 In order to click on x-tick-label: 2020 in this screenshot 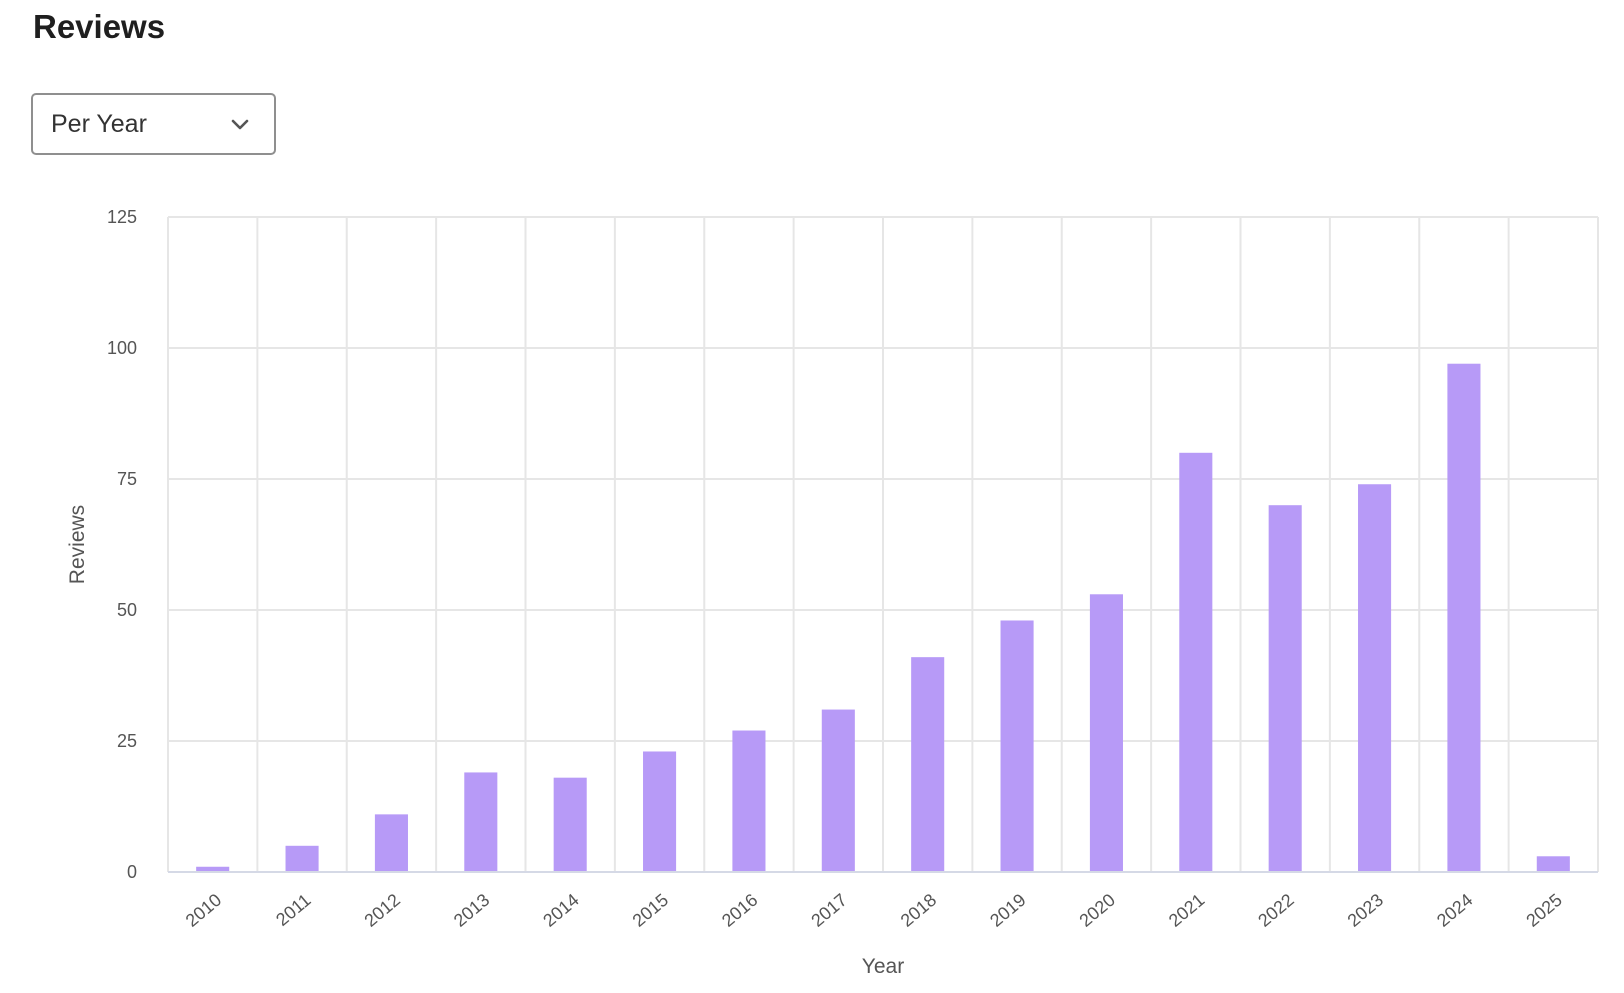, I will do `click(1097, 910)`.